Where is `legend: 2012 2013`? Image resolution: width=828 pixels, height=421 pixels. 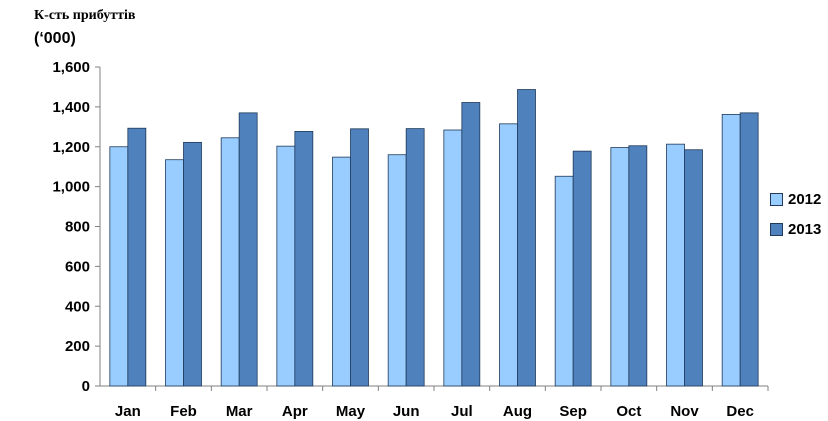 legend: 2012 2013 is located at coordinates (795, 216).